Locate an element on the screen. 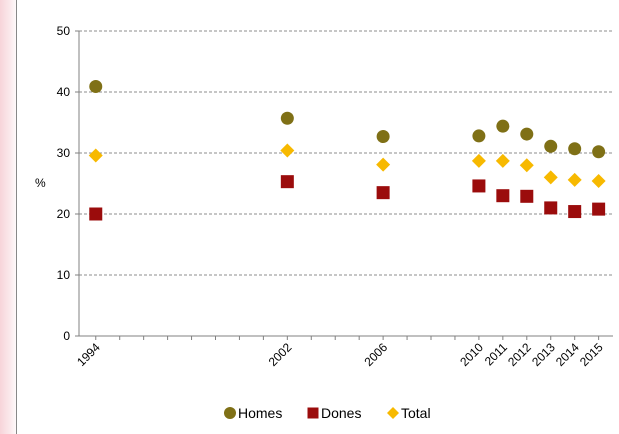 This screenshot has width=619, height=434. legend-item-homes: Homes is located at coordinates (253, 413).